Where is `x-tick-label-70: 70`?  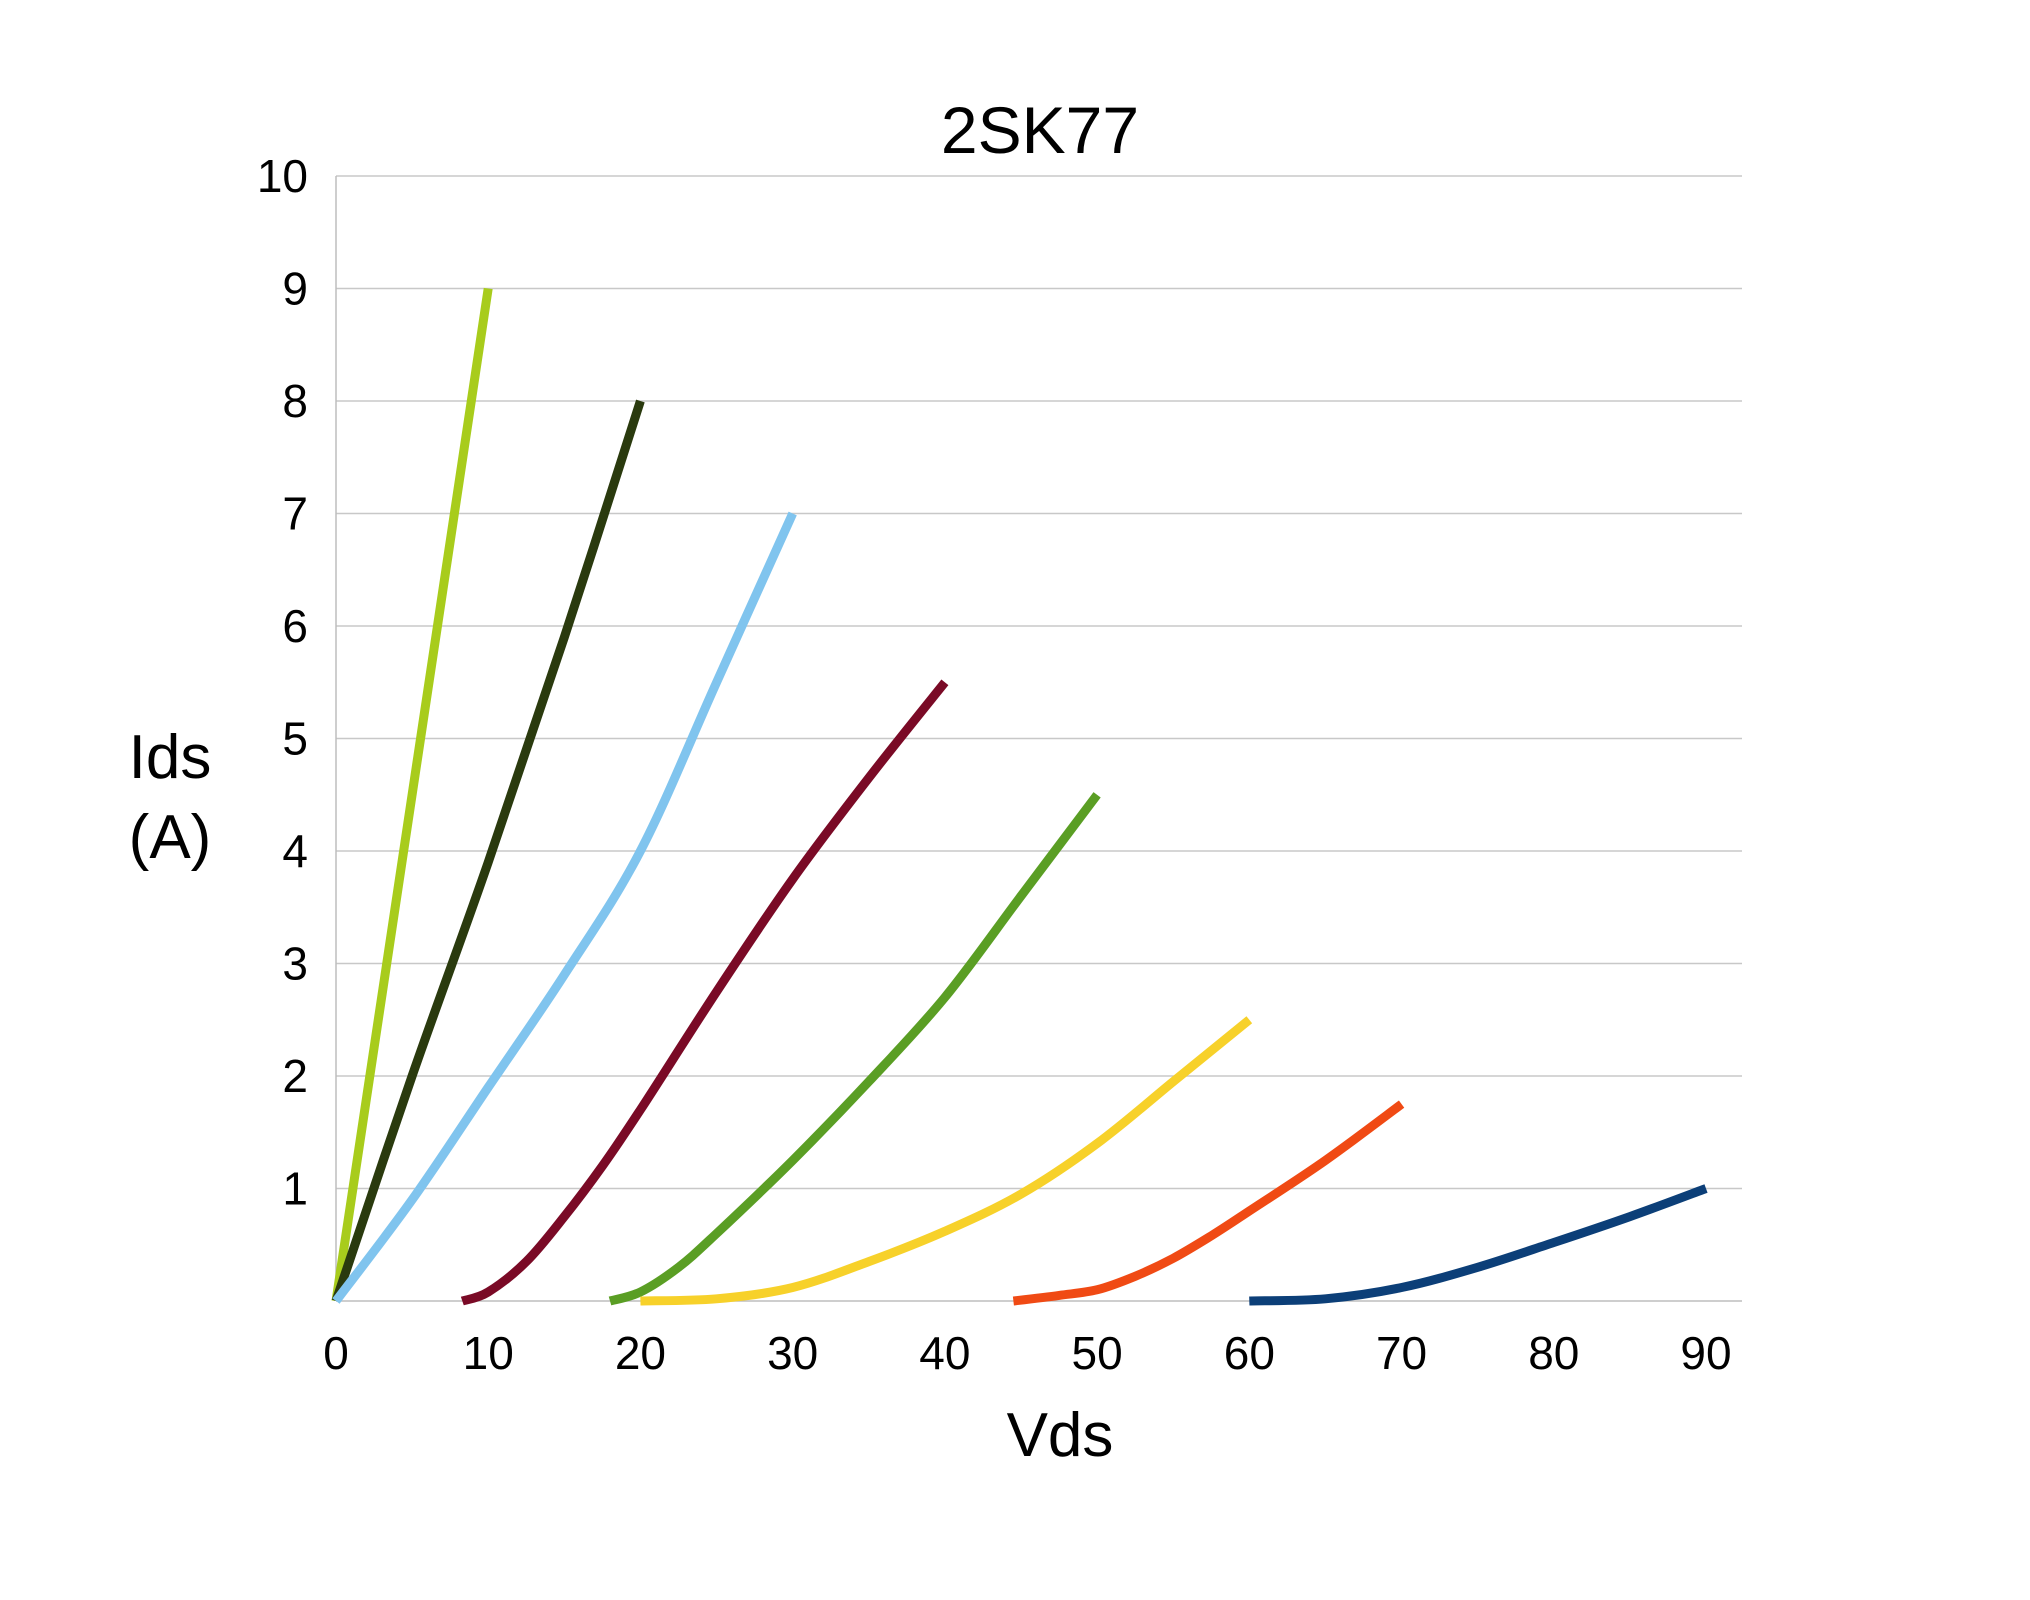
x-tick-label-70: 70 is located at coordinates (1401, 1353).